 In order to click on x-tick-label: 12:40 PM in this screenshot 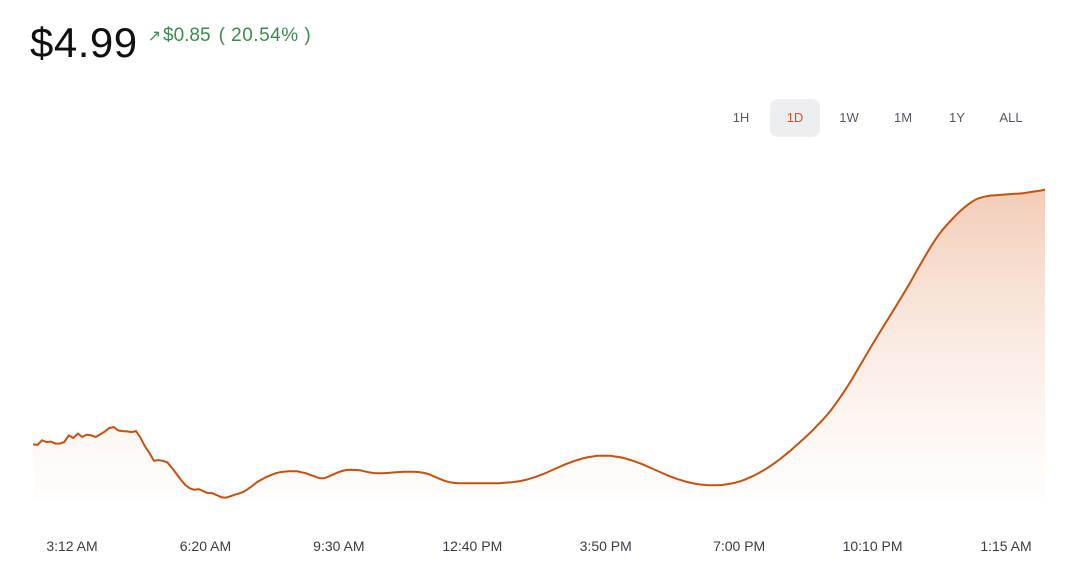, I will do `click(472, 546)`.